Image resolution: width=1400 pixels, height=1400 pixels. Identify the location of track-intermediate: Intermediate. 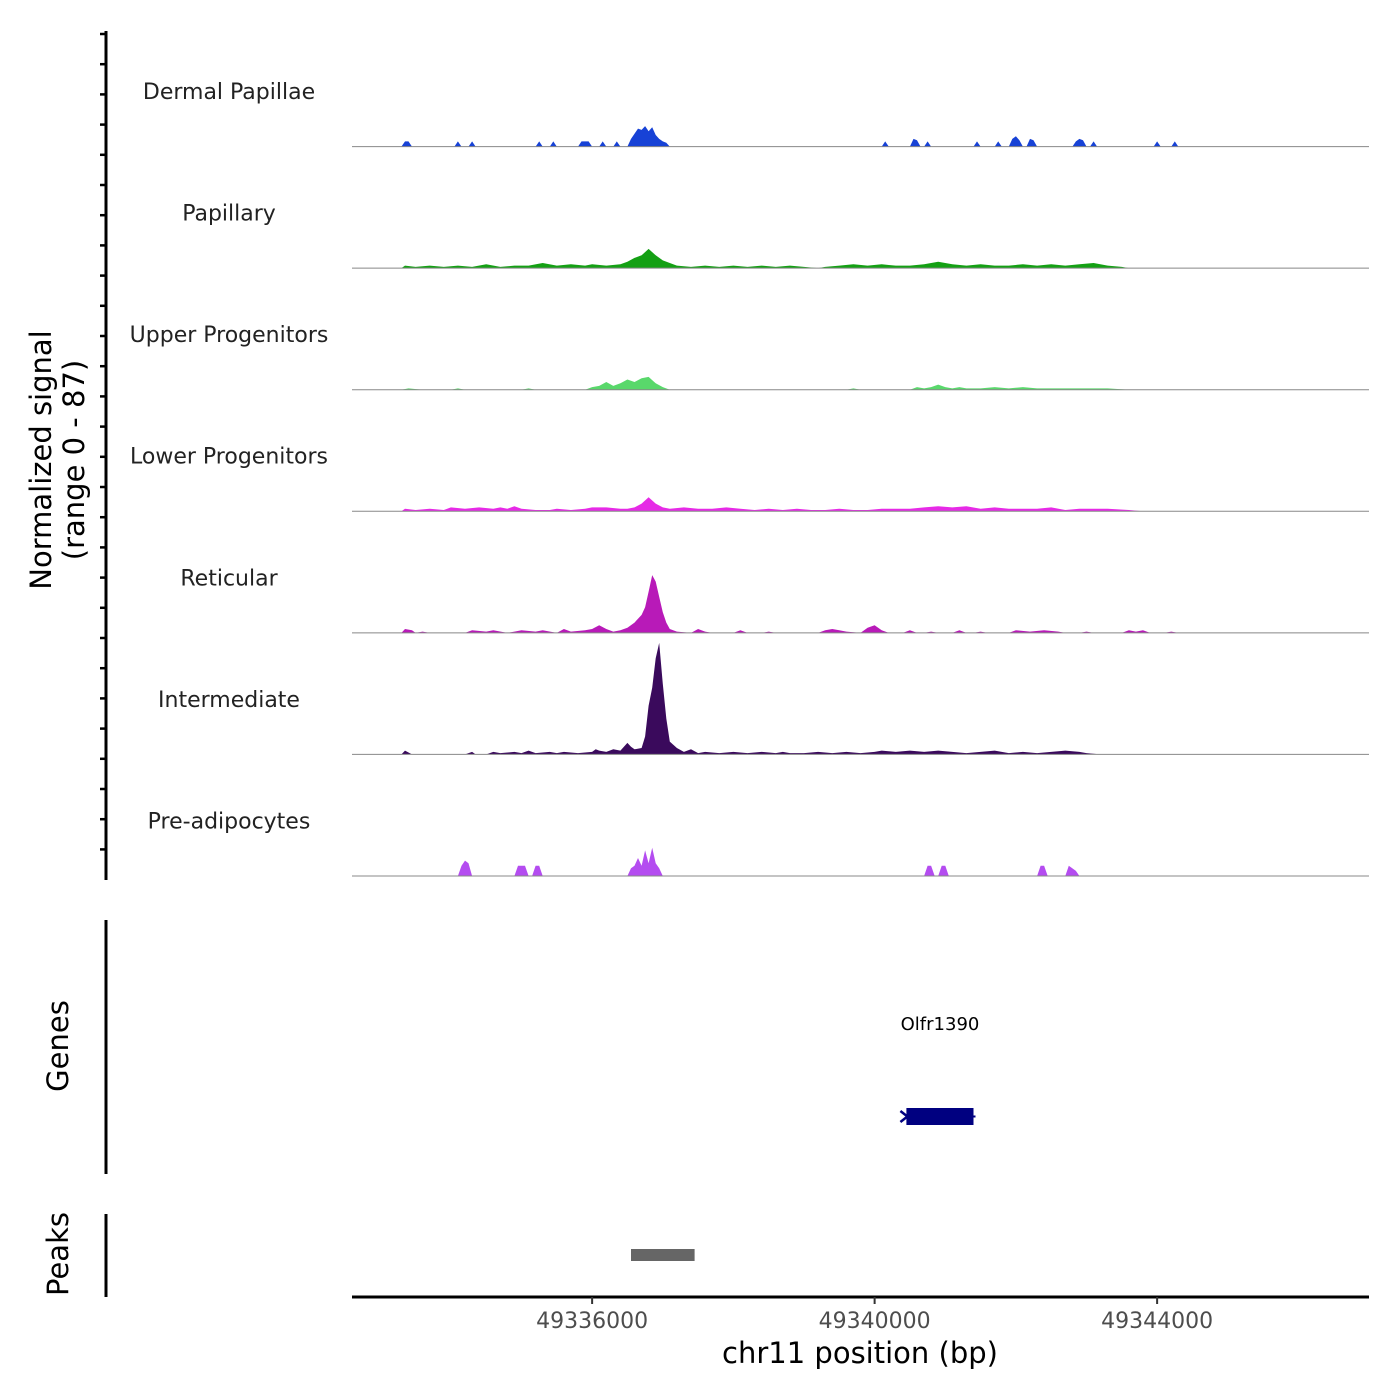
(763, 698).